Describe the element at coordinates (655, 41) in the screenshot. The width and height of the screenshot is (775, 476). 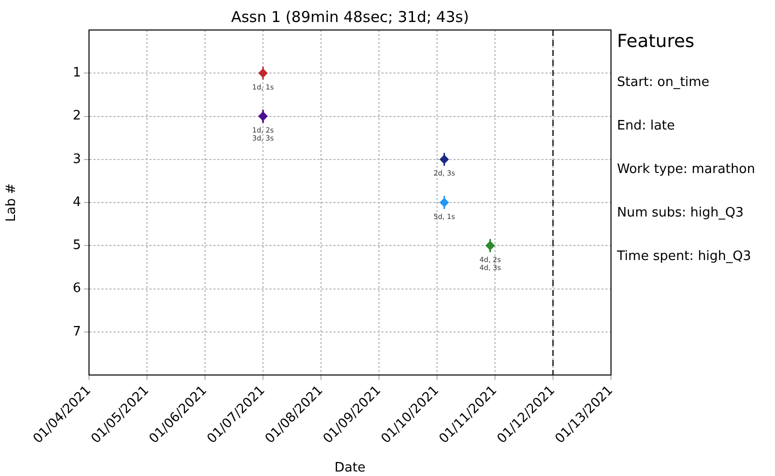
I see `text: Features` at that location.